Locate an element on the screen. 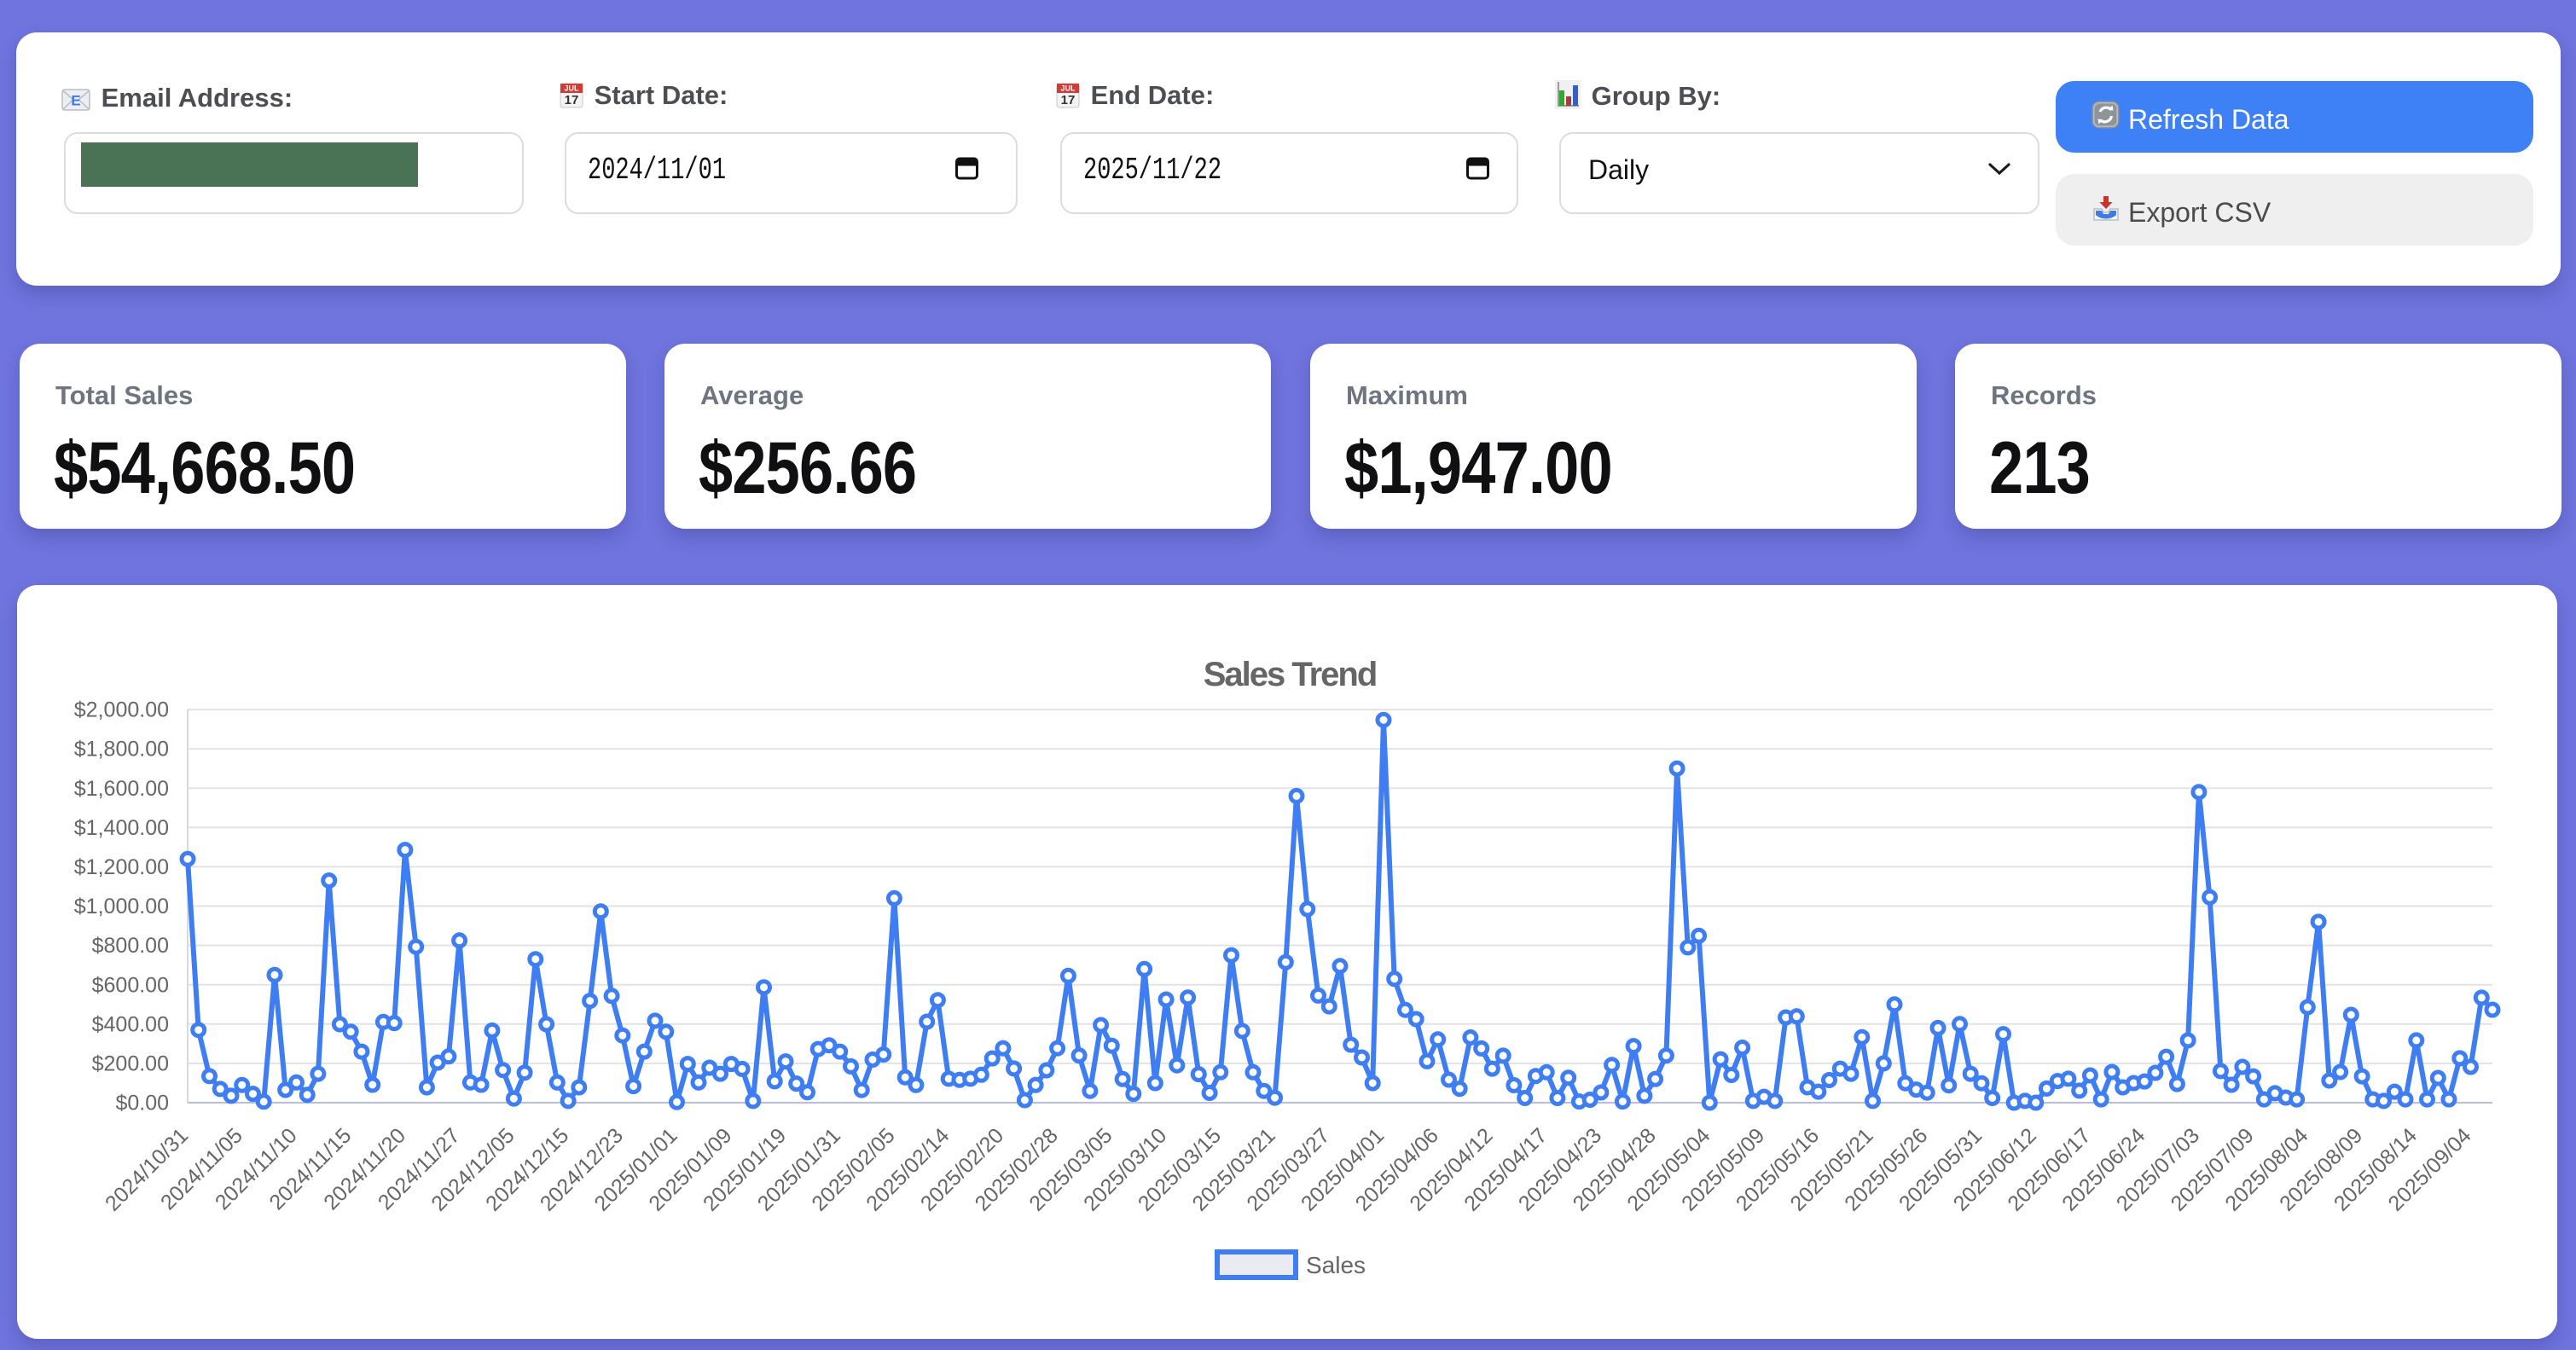 The image size is (2576, 1350). svg-text: Sales Trend is located at coordinates (1290, 674).